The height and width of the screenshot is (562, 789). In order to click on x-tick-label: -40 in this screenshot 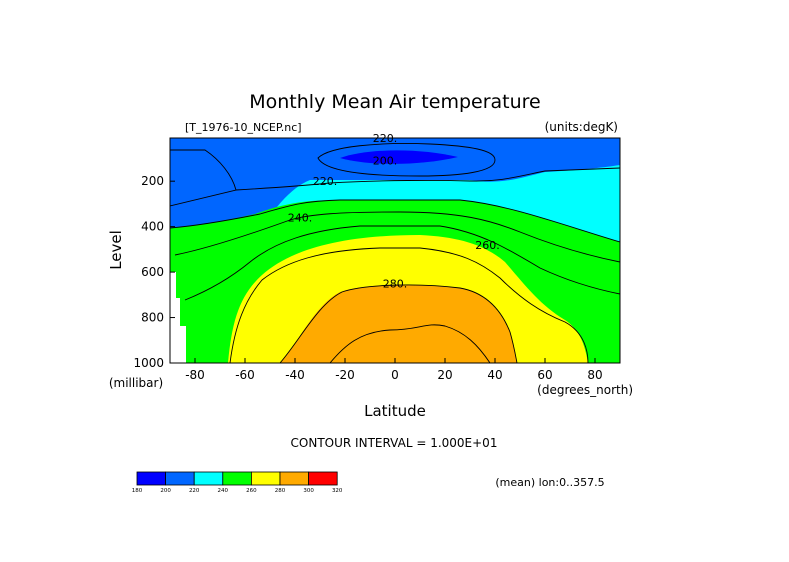, I will do `click(295, 375)`.